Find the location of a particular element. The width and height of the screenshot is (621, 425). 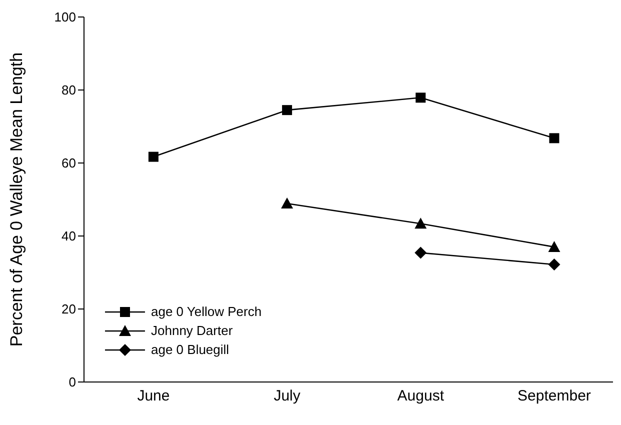

y-tick-label: 100 is located at coordinates (65, 17).